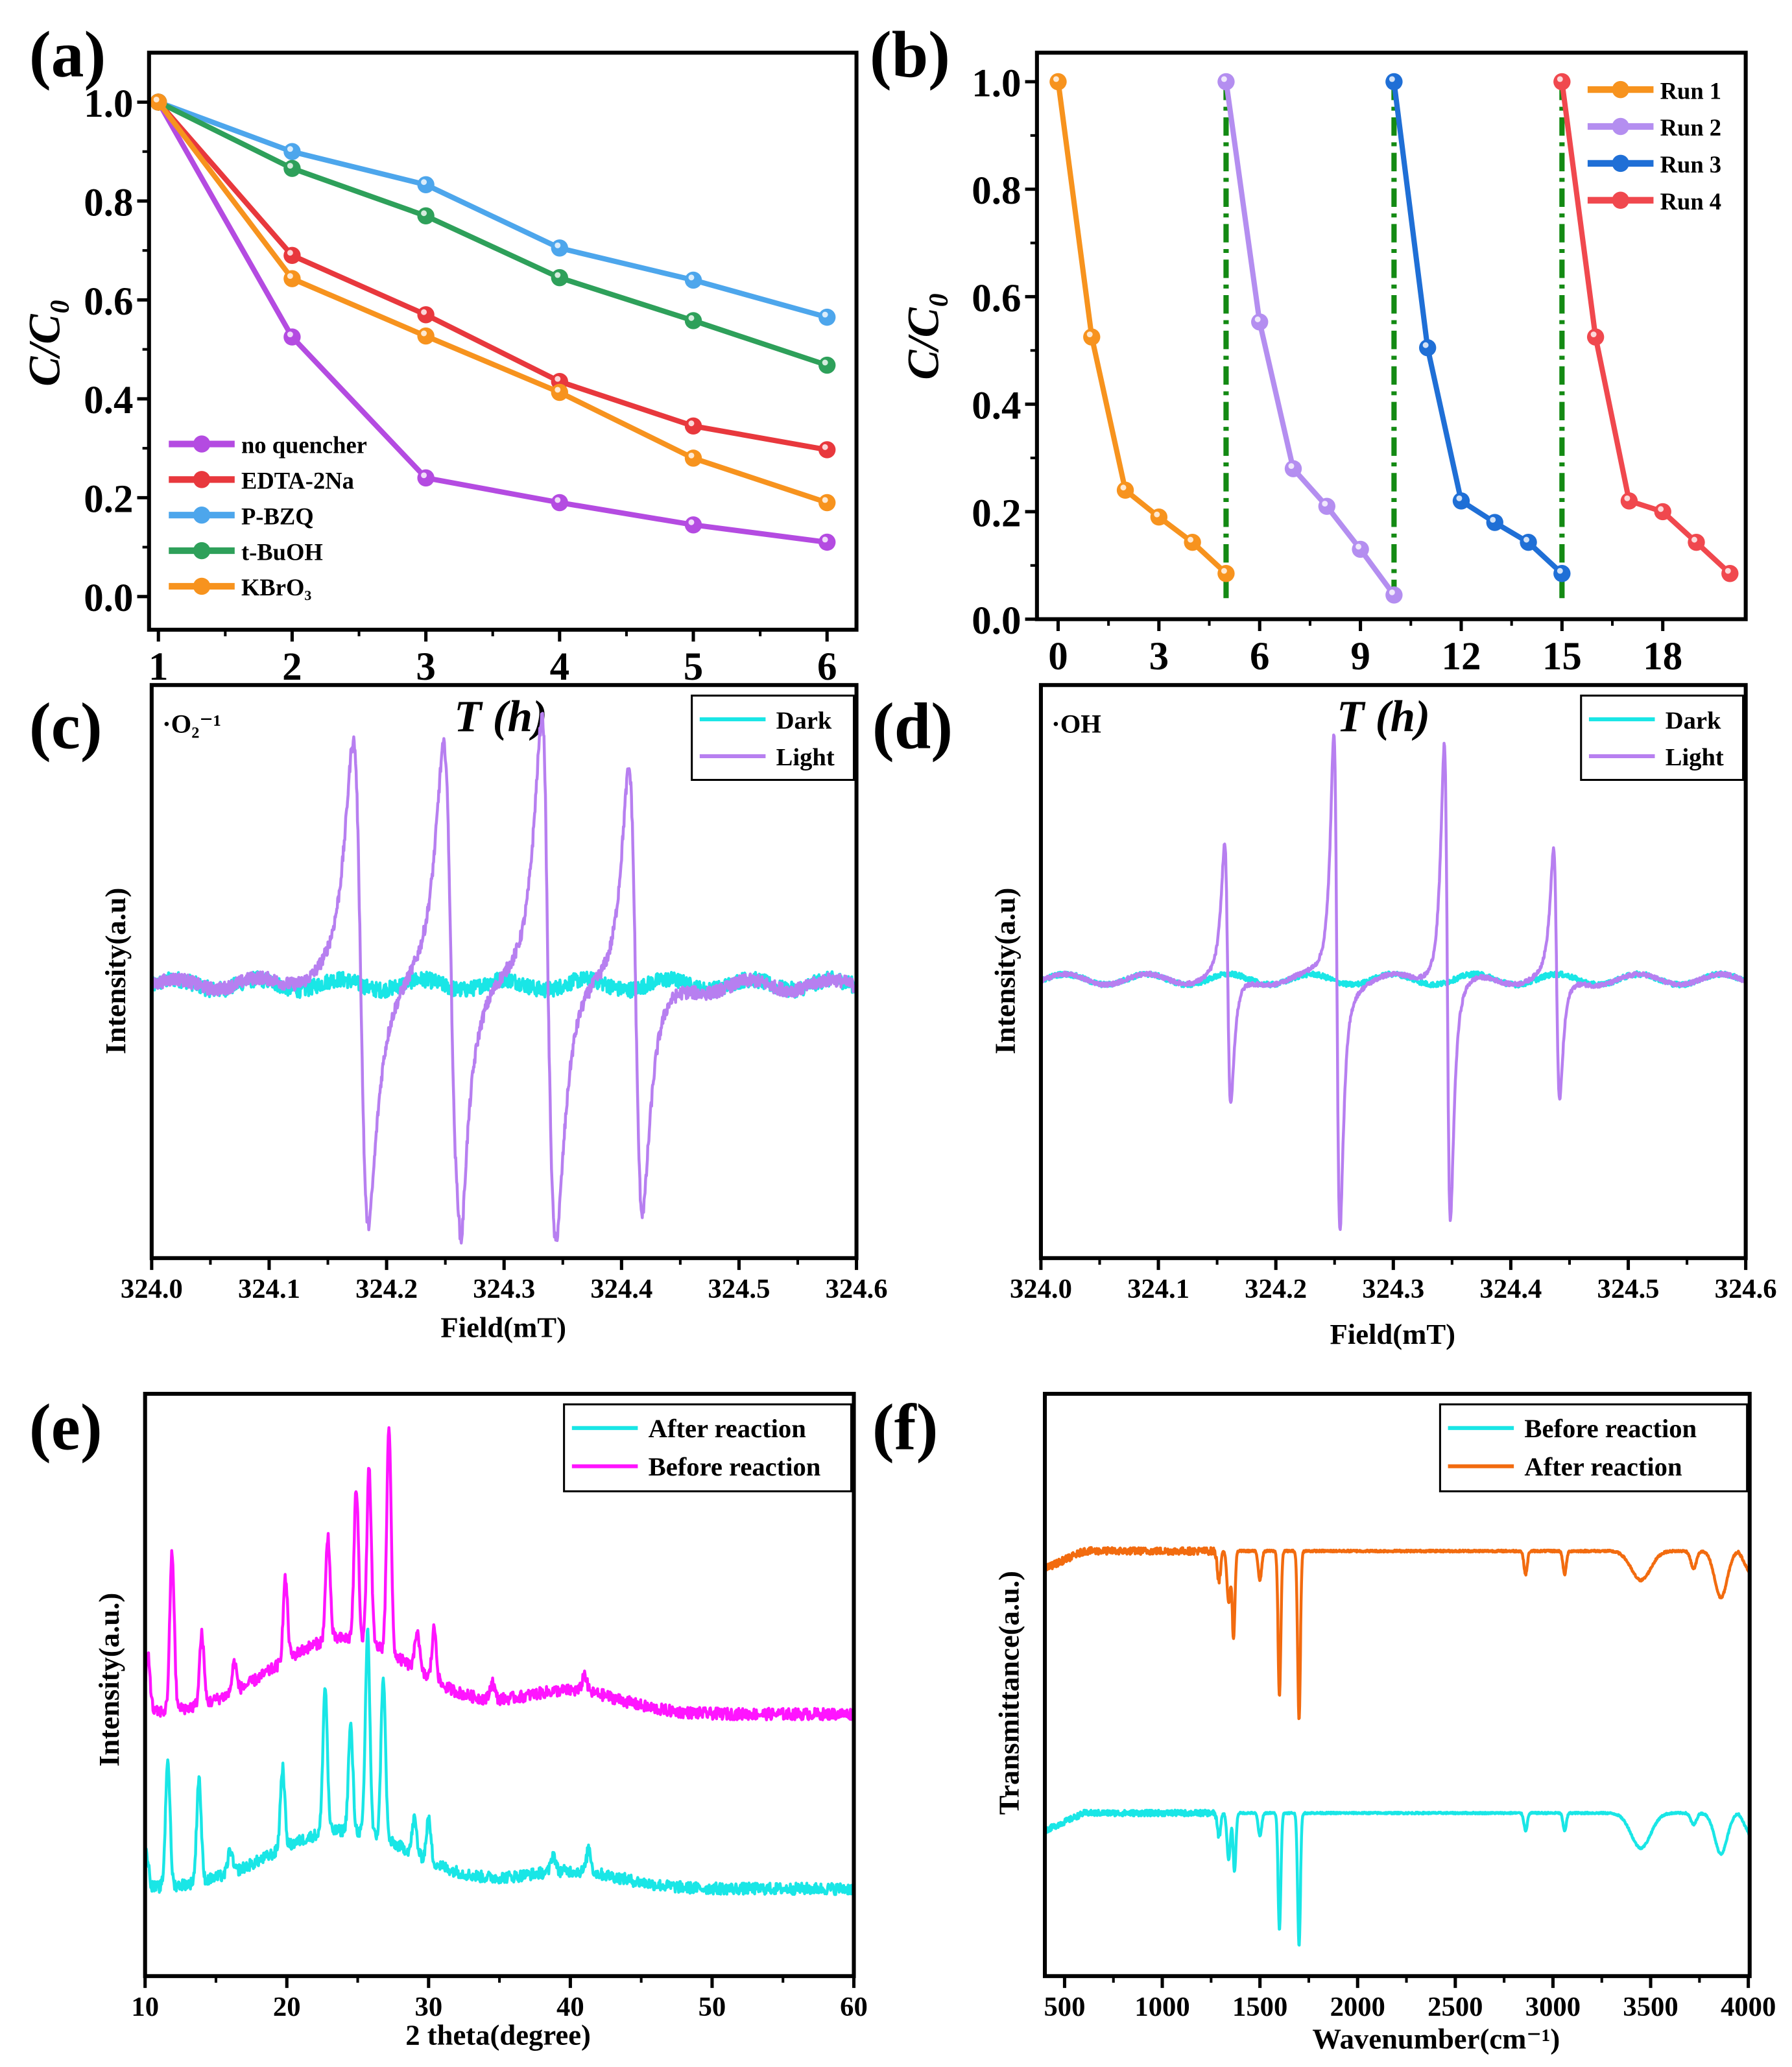  Describe the element at coordinates (108, 202) in the screenshot. I see `y-tick-label: 0.8` at that location.